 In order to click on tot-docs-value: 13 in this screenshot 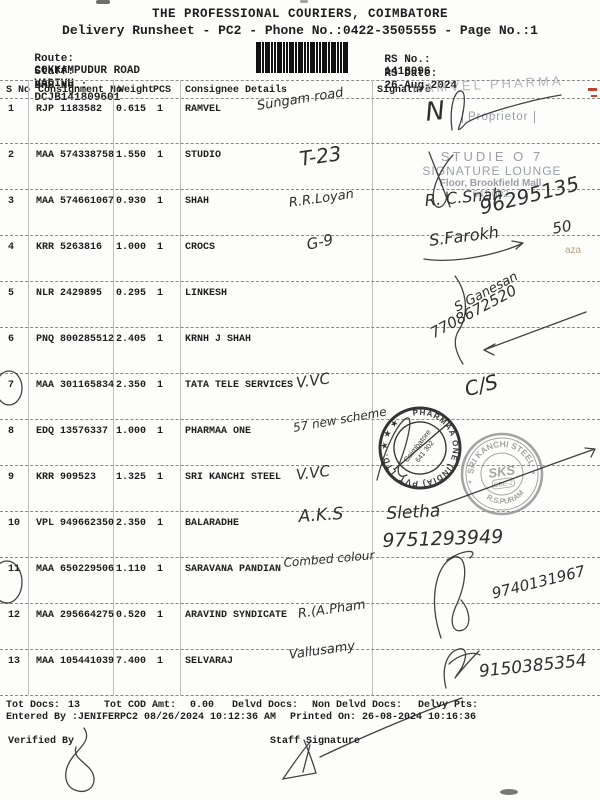, I will do `click(74, 705)`.